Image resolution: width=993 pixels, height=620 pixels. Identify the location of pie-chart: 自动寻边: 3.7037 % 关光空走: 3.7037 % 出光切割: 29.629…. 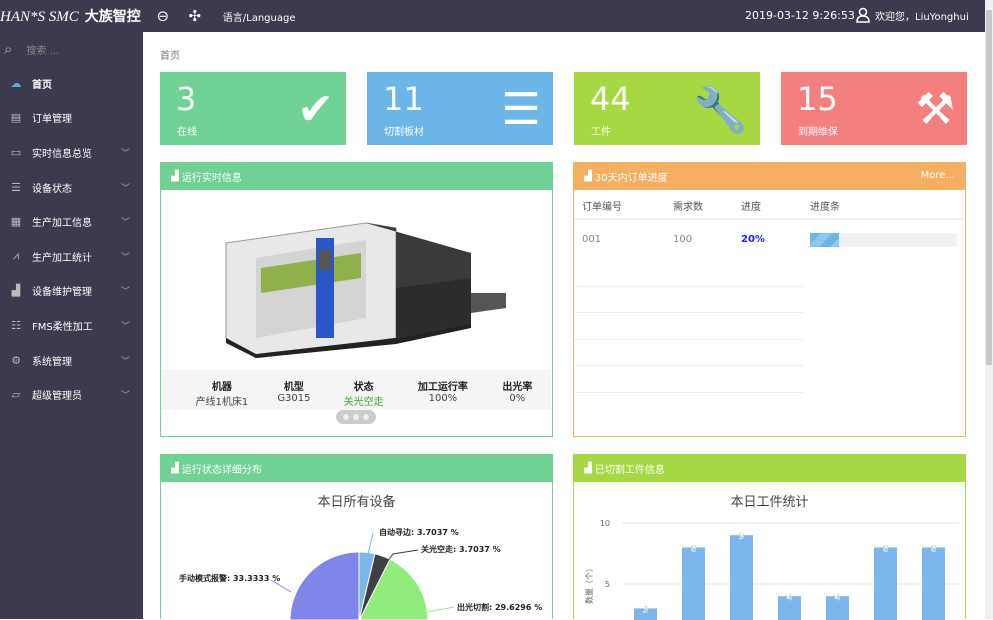
(360, 573).